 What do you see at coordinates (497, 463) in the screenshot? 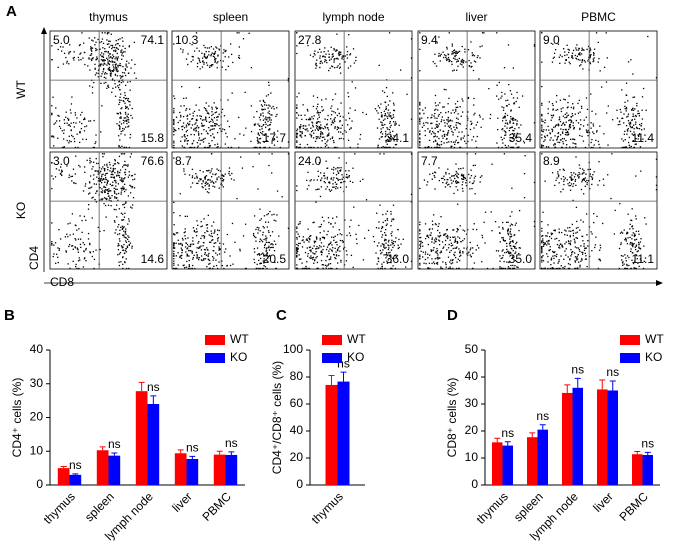
I see `bar` at bounding box center [497, 463].